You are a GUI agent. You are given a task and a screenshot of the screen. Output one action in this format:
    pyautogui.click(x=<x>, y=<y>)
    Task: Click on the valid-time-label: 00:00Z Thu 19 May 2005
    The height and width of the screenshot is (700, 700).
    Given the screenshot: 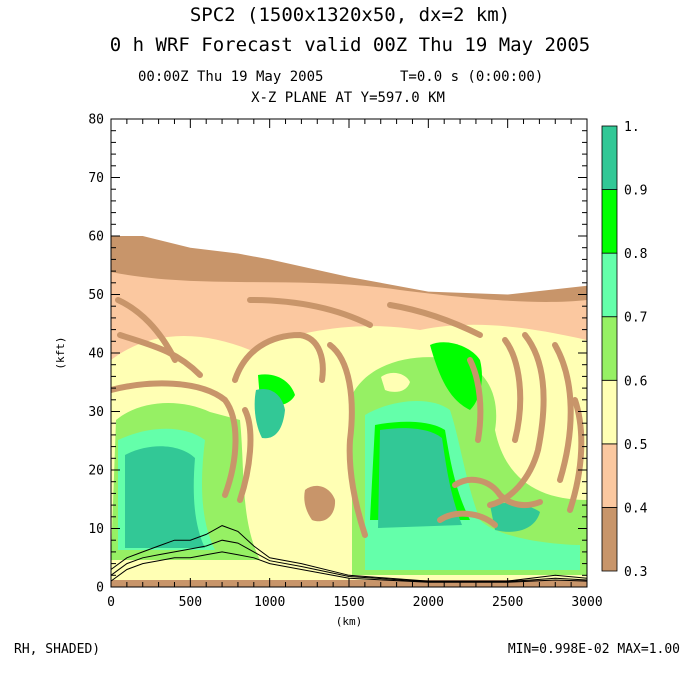 What is the action you would take?
    pyautogui.click(x=231, y=77)
    